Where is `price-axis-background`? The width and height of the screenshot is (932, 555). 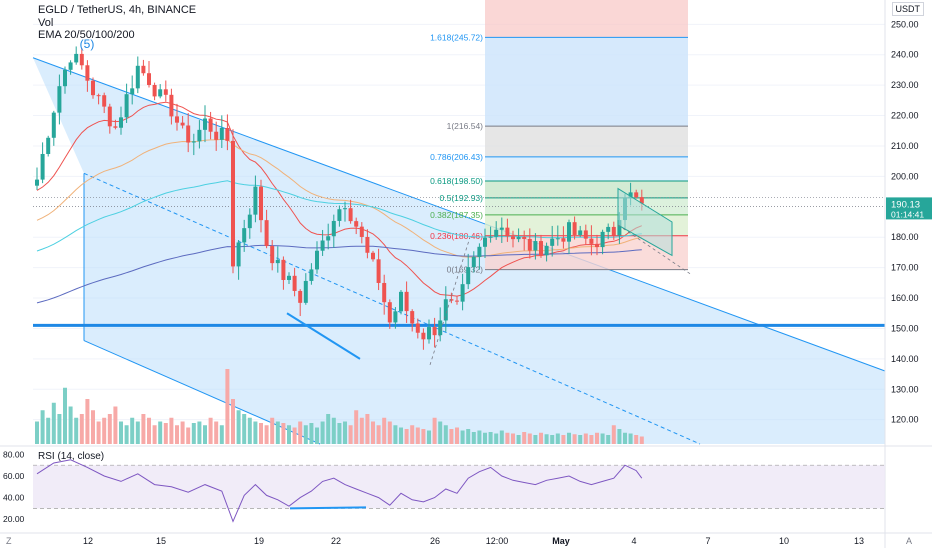 price-axis-background is located at coordinates (908, 274).